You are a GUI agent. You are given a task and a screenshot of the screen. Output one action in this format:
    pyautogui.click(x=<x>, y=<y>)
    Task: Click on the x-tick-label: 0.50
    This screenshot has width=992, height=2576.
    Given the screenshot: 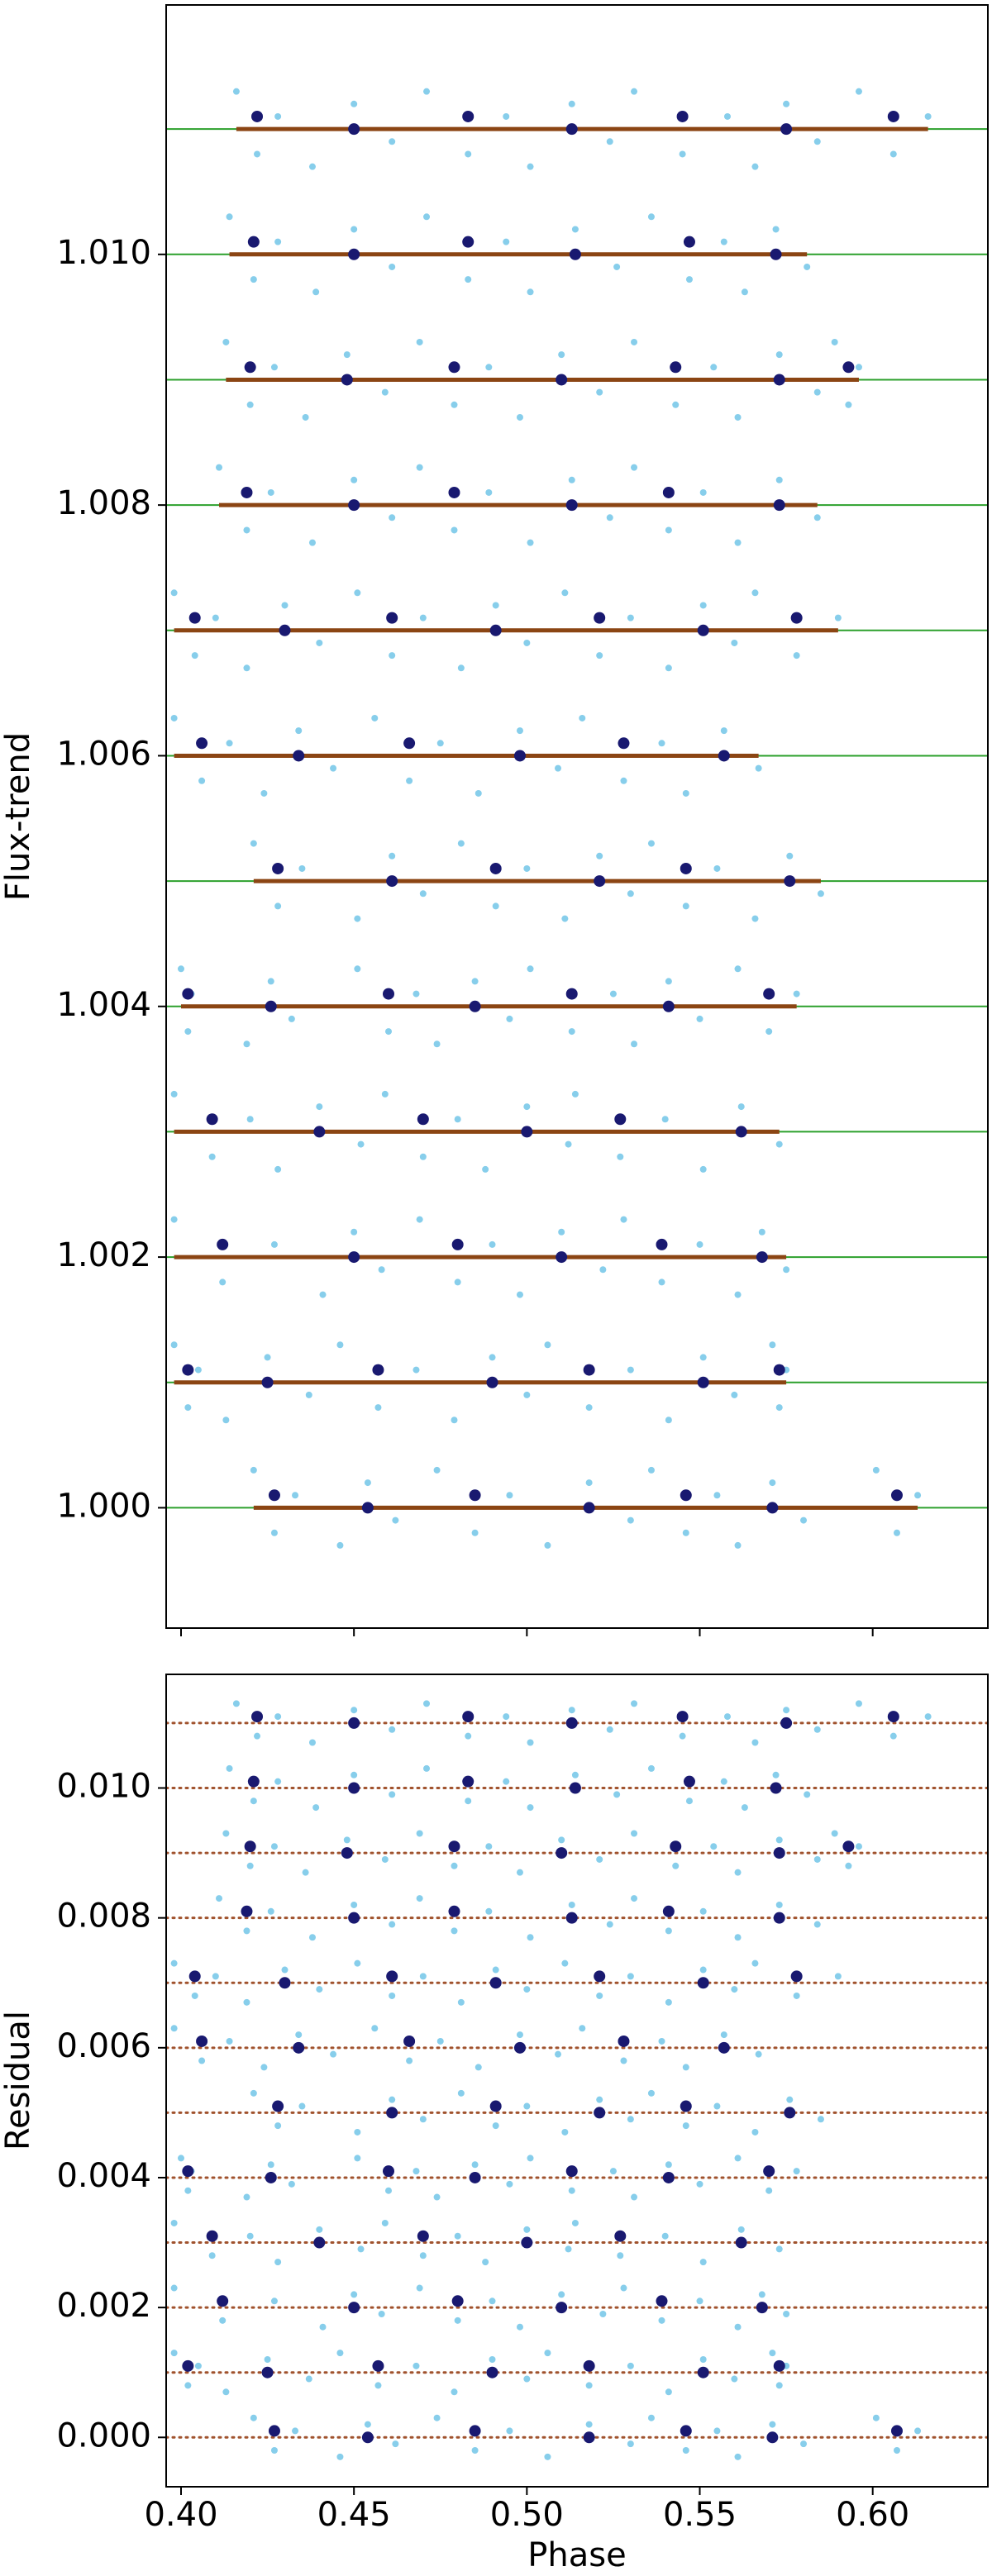 What is the action you would take?
    pyautogui.click(x=527, y=2515)
    